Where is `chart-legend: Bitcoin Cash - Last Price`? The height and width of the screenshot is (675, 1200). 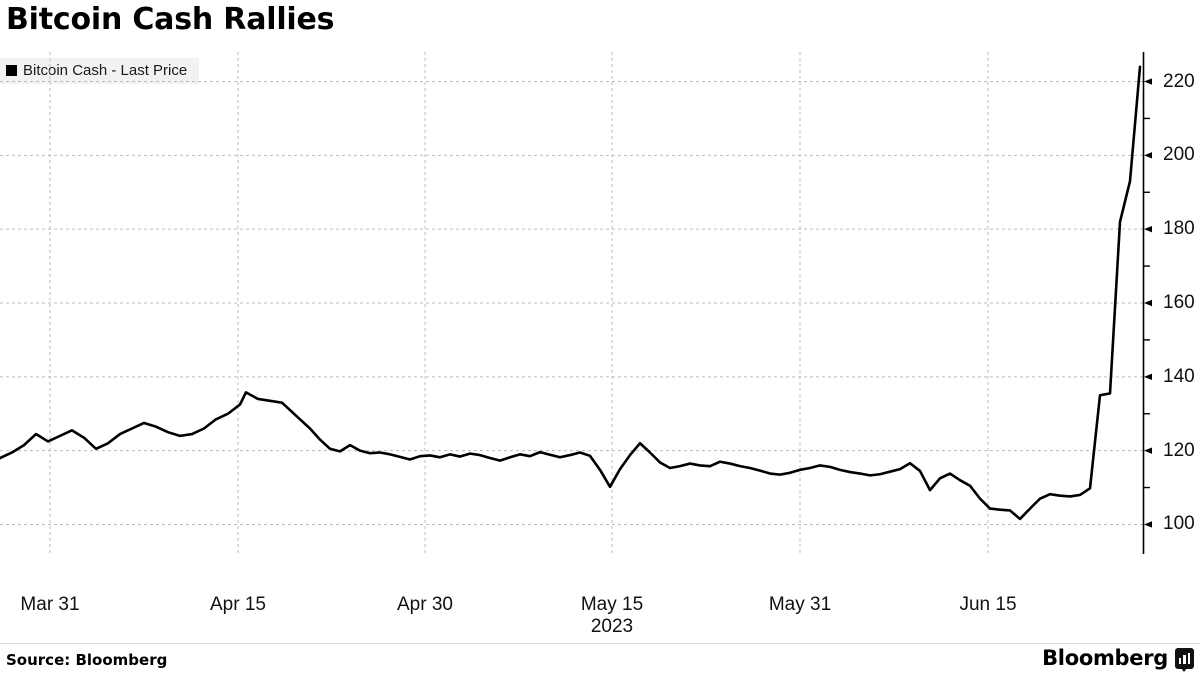 chart-legend: Bitcoin Cash - Last Price is located at coordinates (100, 71).